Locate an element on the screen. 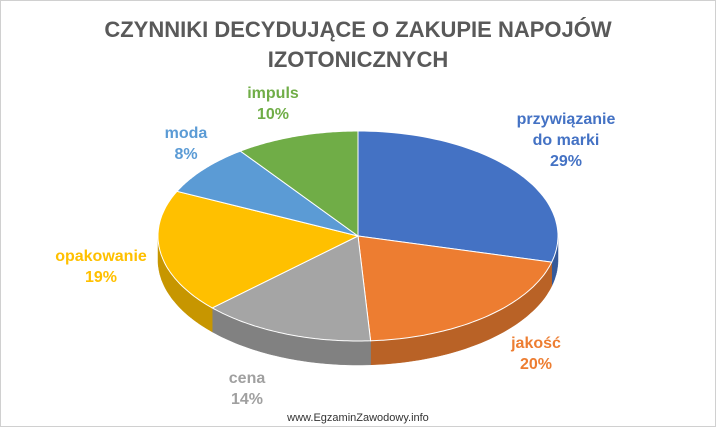  data-label: cena 14% is located at coordinates (247, 389).